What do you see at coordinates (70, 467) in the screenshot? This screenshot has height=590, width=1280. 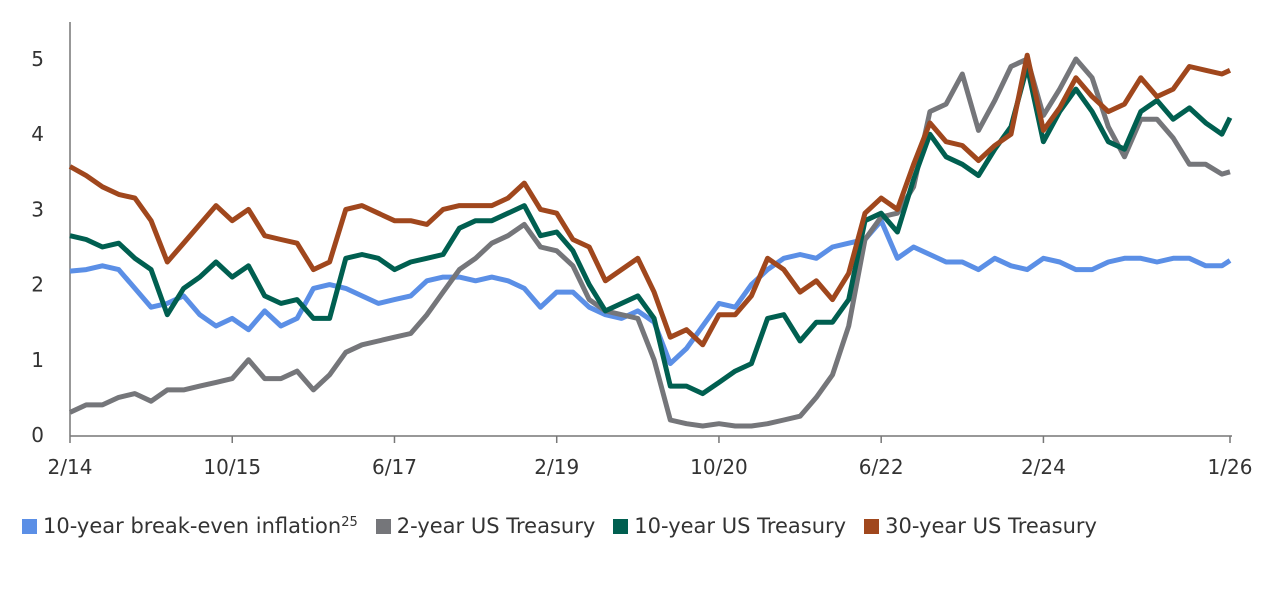 I see `x-tick-label: 2/14` at bounding box center [70, 467].